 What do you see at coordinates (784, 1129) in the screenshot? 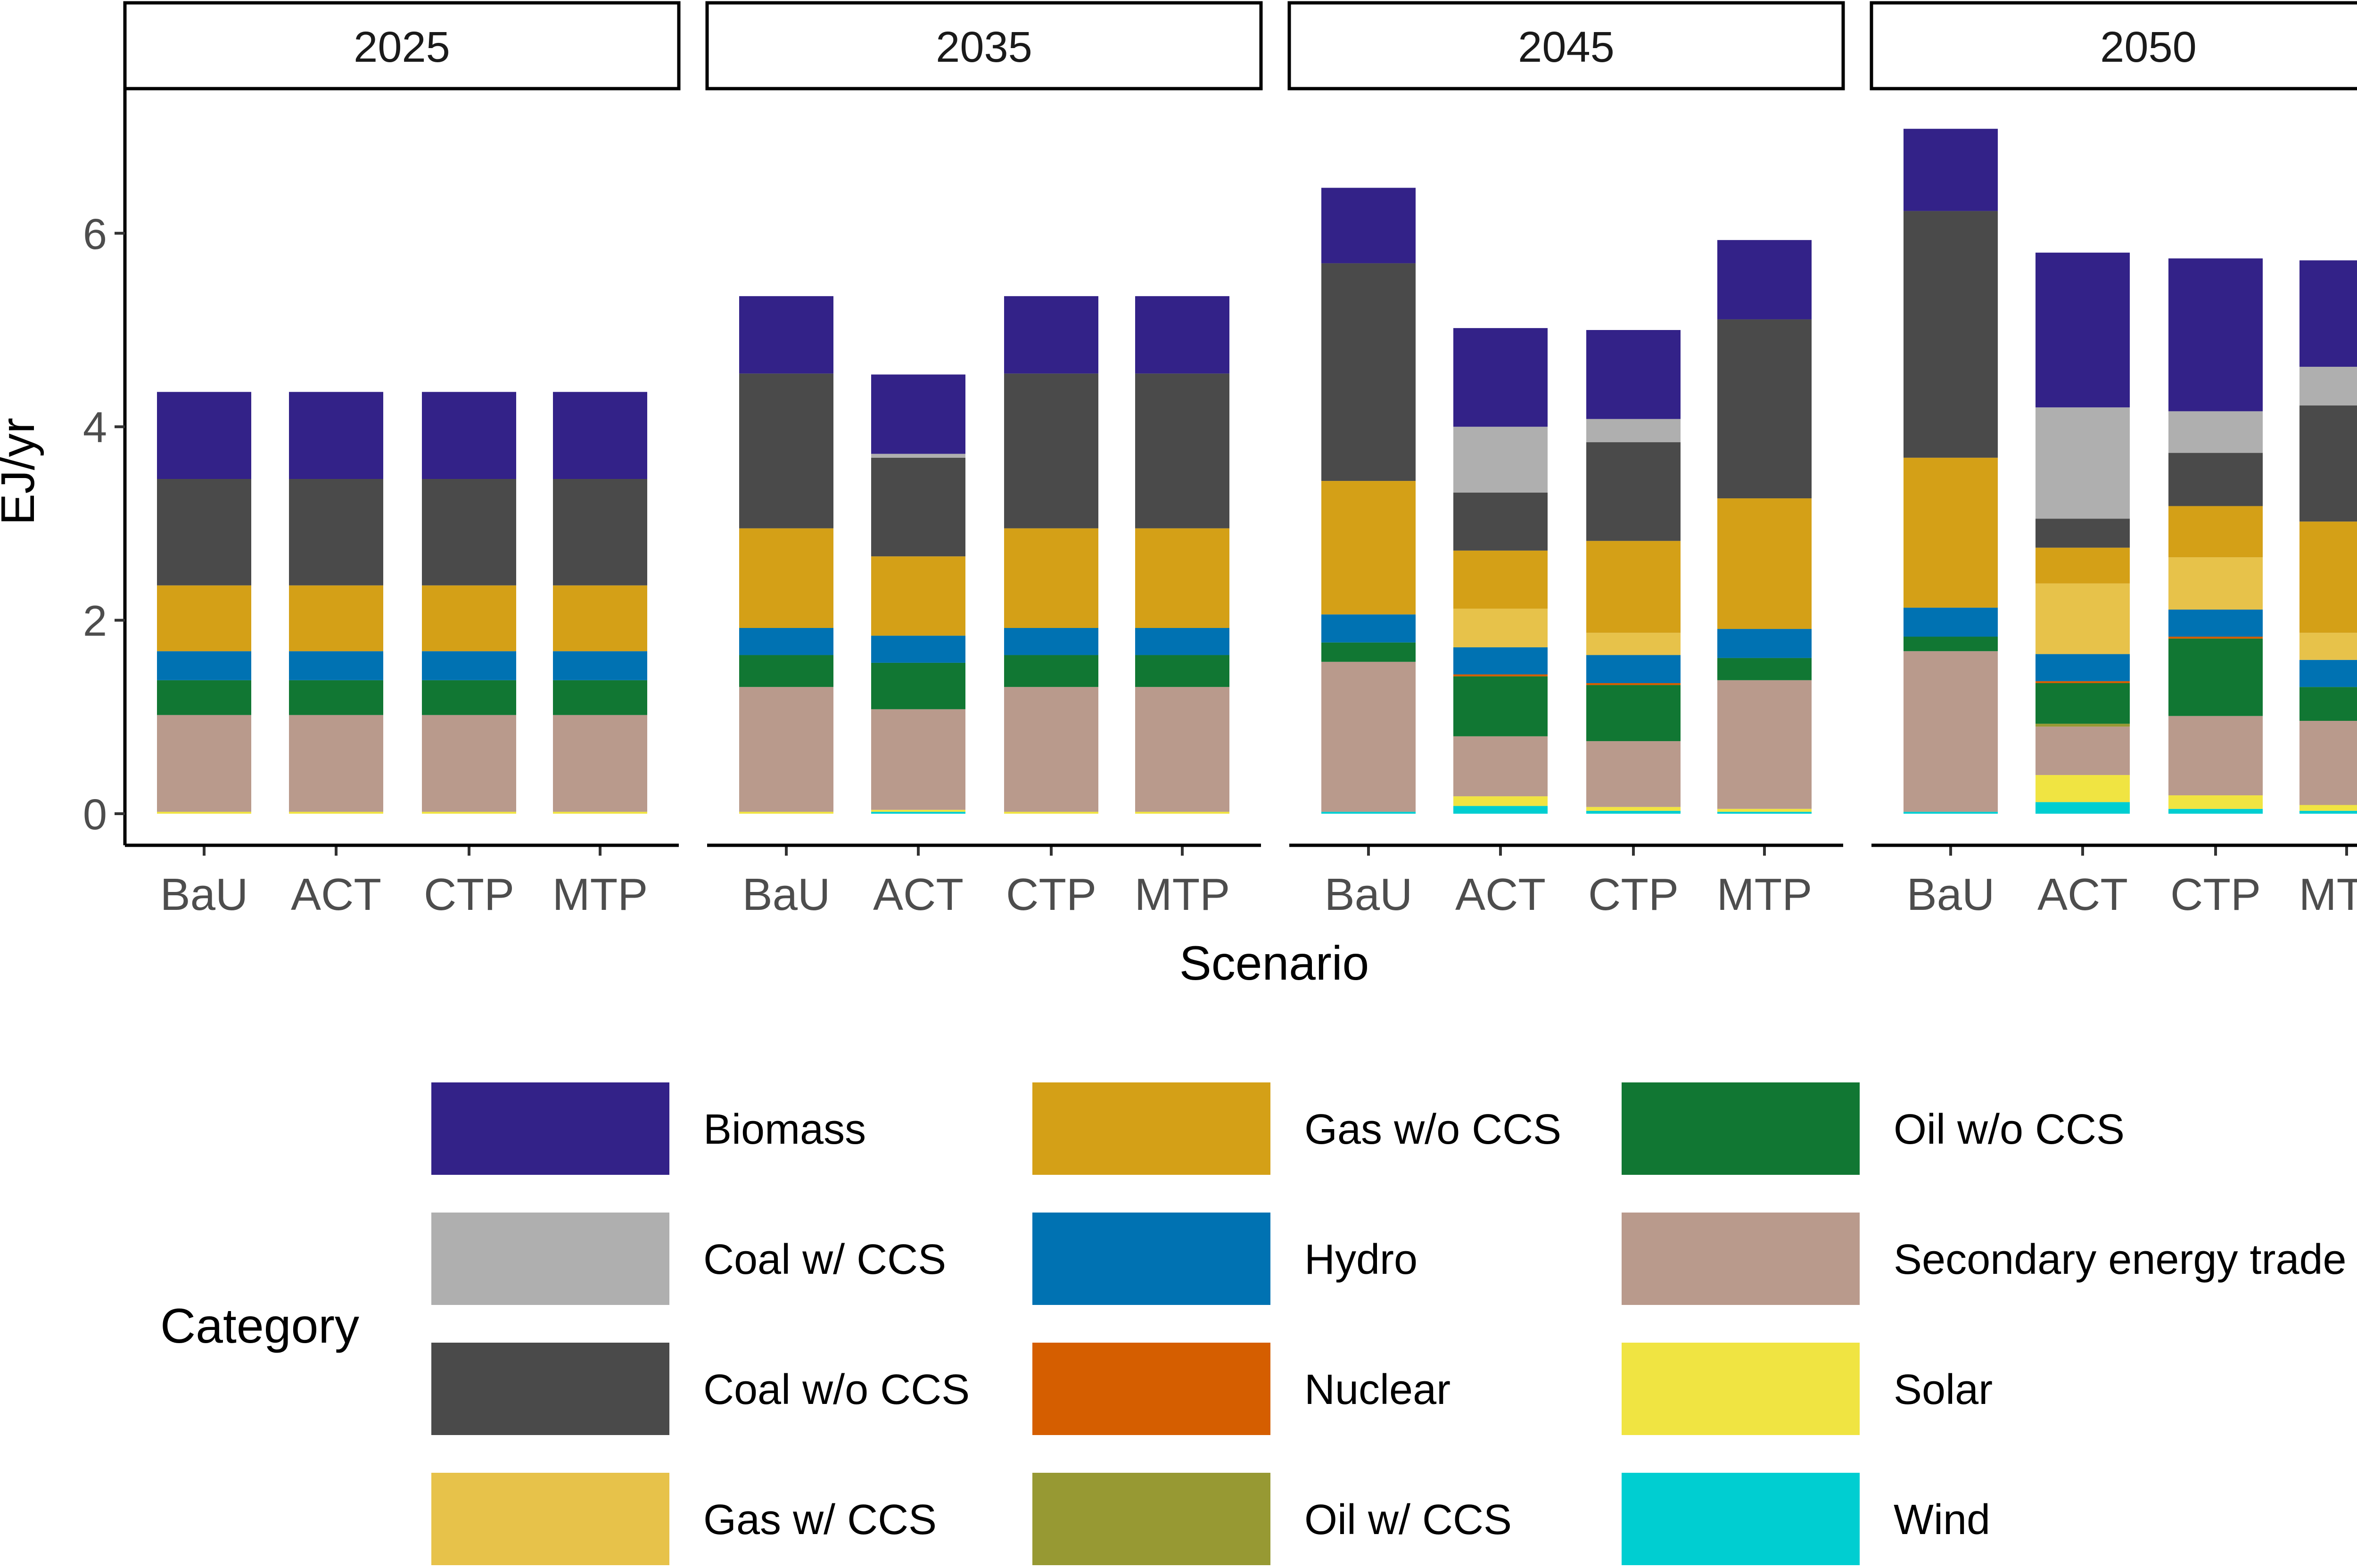
I see `legend-label-biomass: Biomass` at bounding box center [784, 1129].